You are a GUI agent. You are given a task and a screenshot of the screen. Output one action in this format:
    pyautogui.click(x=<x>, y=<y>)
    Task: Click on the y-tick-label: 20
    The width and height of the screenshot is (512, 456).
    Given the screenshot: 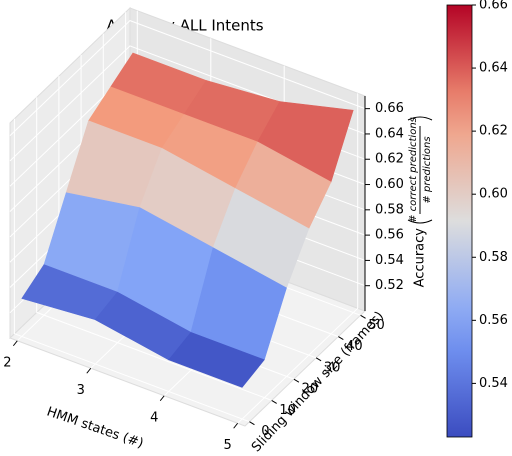 What is the action you would take?
    pyautogui.click(x=310, y=389)
    